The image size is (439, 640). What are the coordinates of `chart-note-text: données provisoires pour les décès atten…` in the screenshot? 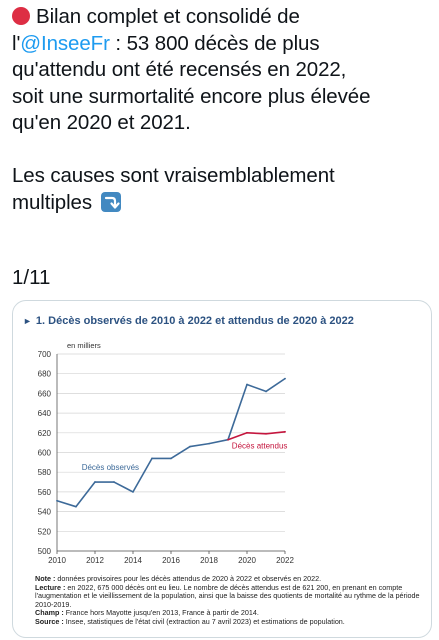 It's located at (188, 578).